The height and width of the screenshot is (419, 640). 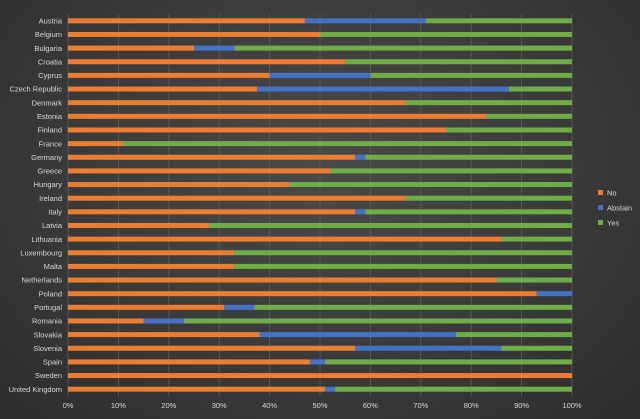 I want to click on category-label: Netherlands, so click(x=42, y=280).